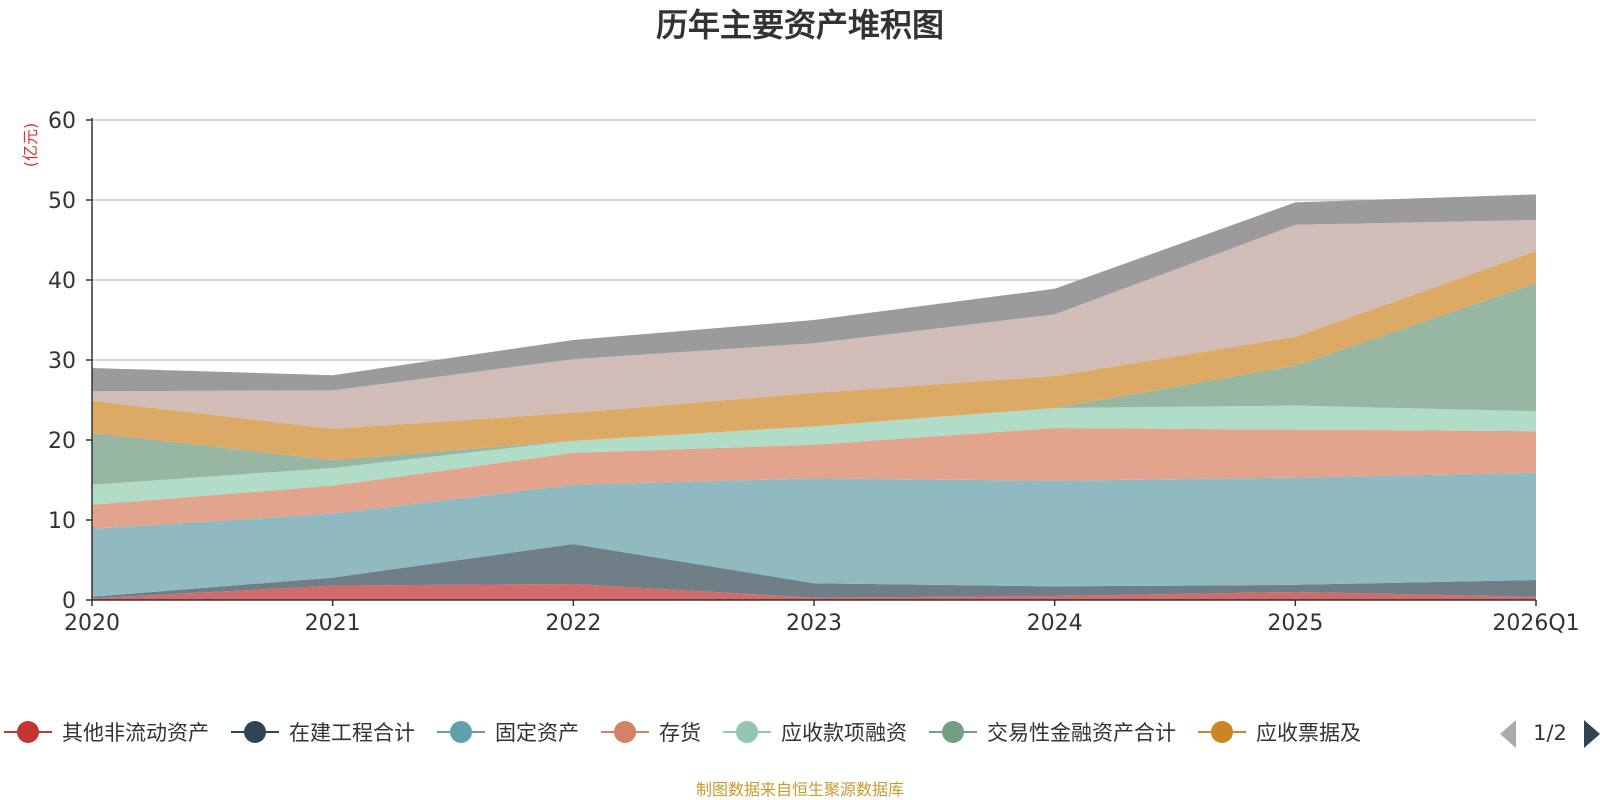 The height and width of the screenshot is (800, 1600). Describe the element at coordinates (30, 145) in the screenshot. I see `y-axis-unit-label: (亿元)` at that location.